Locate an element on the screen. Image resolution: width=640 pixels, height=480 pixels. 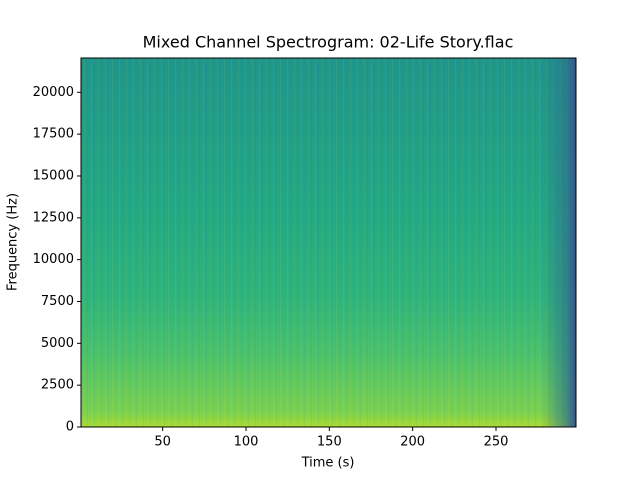
y-tick-label: 2500 is located at coordinates (57, 385).